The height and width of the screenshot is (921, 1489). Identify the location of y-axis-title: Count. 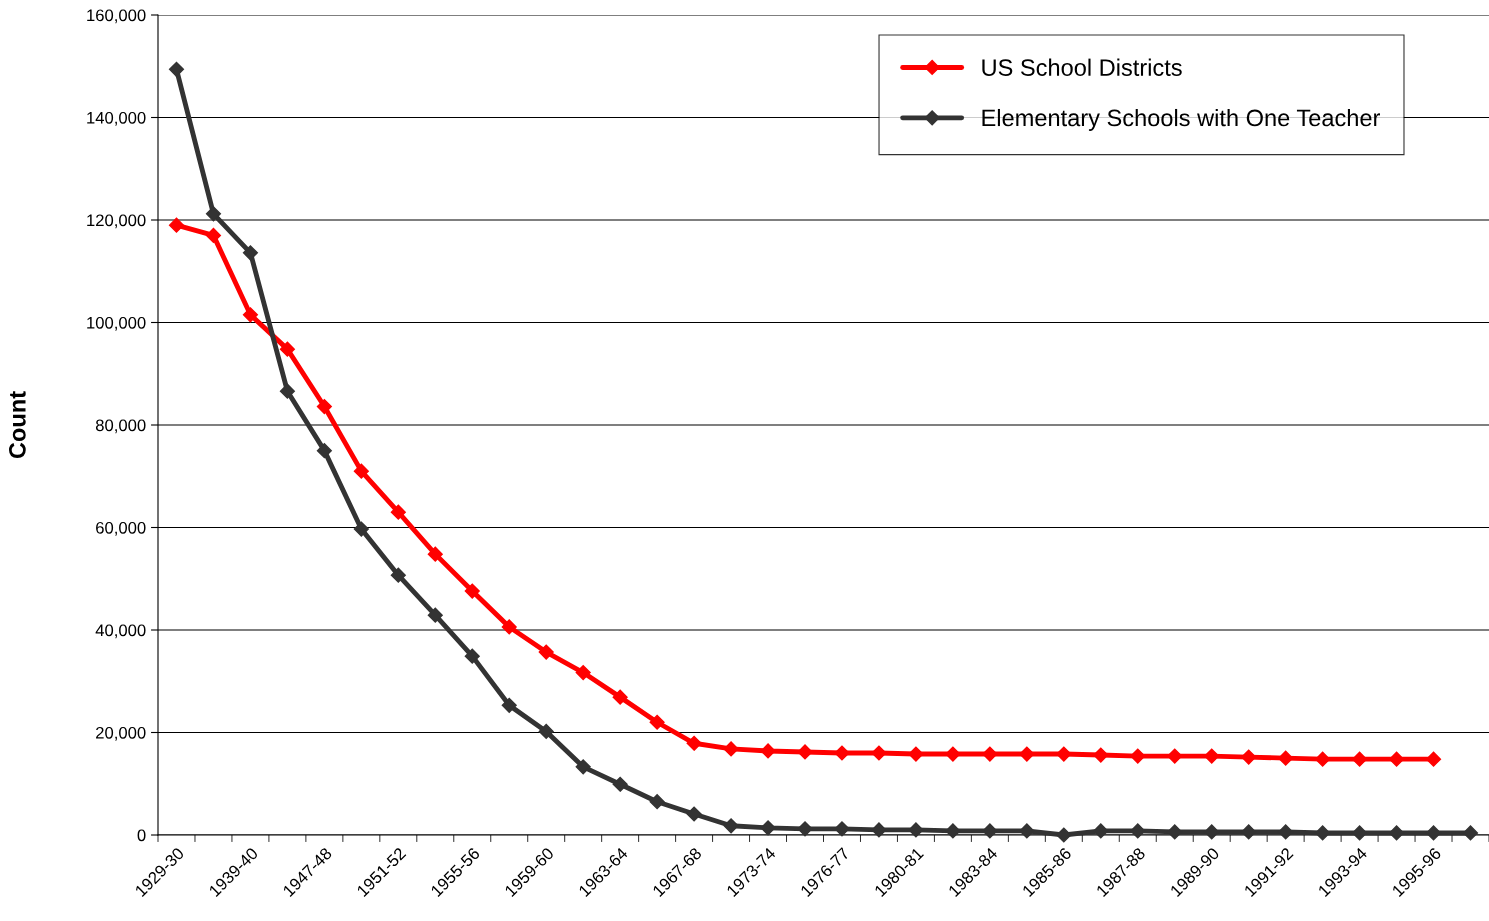
(17, 425).